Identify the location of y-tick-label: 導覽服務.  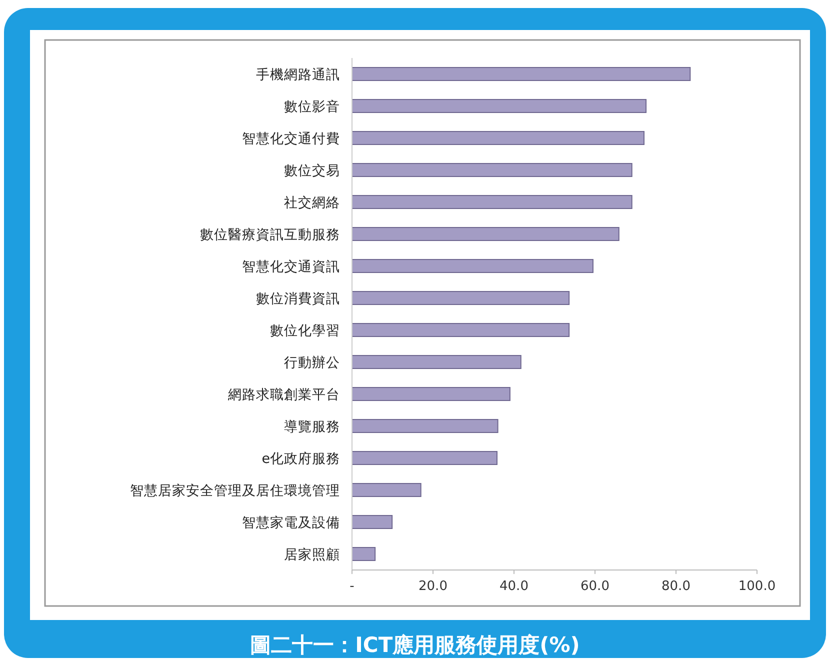
(312, 427).